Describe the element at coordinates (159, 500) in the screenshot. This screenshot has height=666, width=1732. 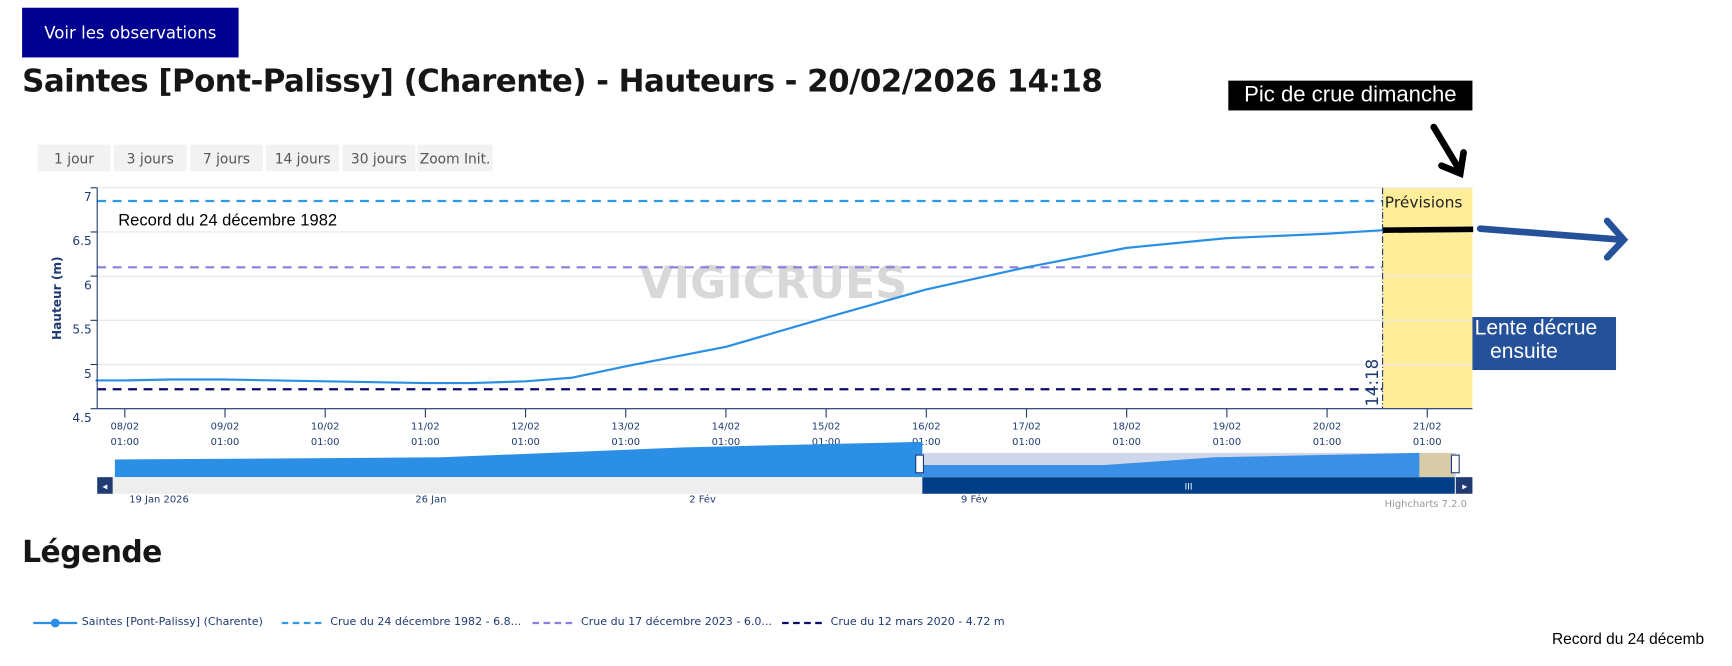
I see `navigator-label: 19 Jan 2026` at that location.